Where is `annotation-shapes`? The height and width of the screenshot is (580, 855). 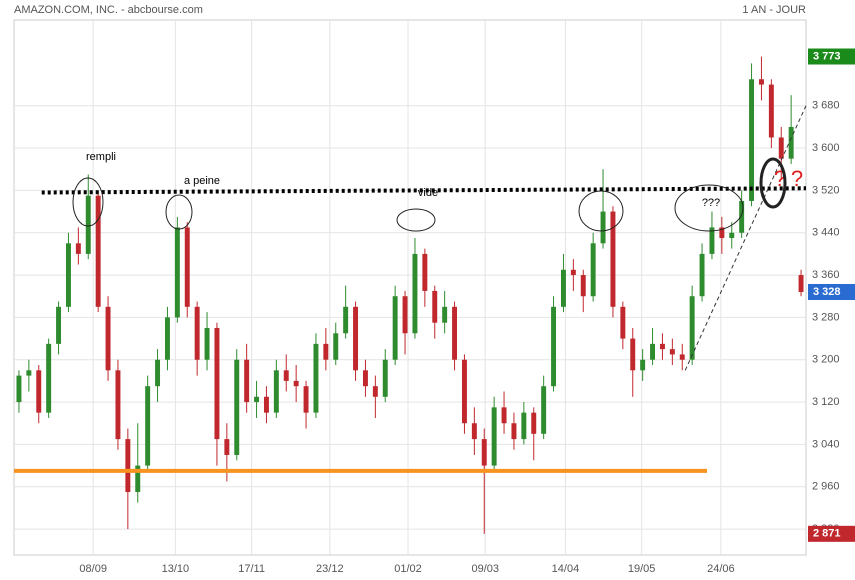
annotation-shapes is located at coordinates (429, 194).